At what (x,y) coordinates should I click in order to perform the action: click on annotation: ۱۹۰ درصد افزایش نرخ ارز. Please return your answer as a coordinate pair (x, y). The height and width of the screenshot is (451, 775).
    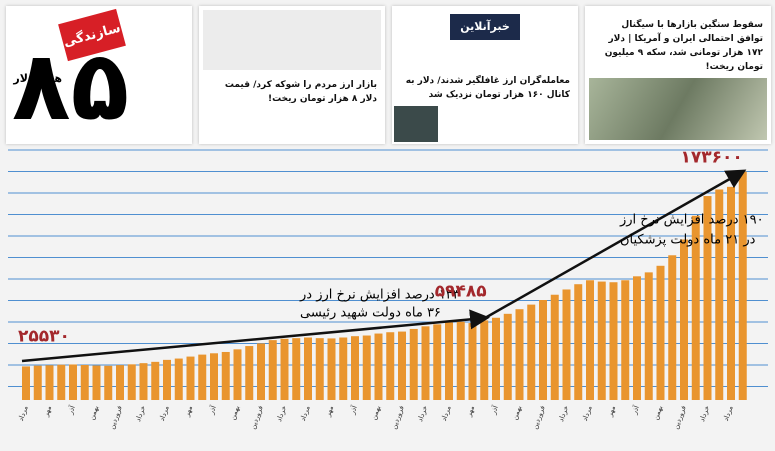
    Looking at the image, I should click on (691, 220).